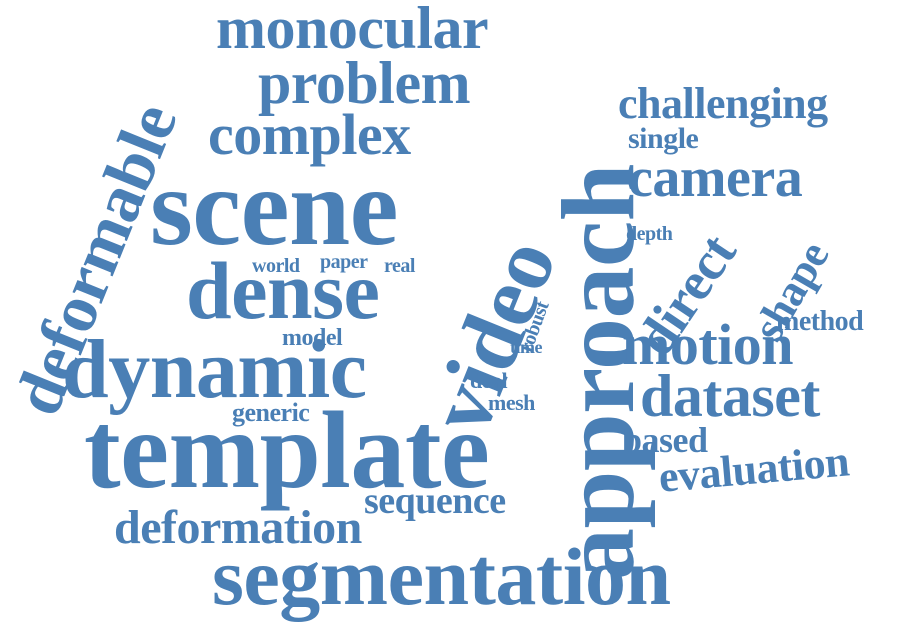 The image size is (900, 624). Describe the element at coordinates (489, 380) in the screenshot. I see `word-deal: deal` at that location.